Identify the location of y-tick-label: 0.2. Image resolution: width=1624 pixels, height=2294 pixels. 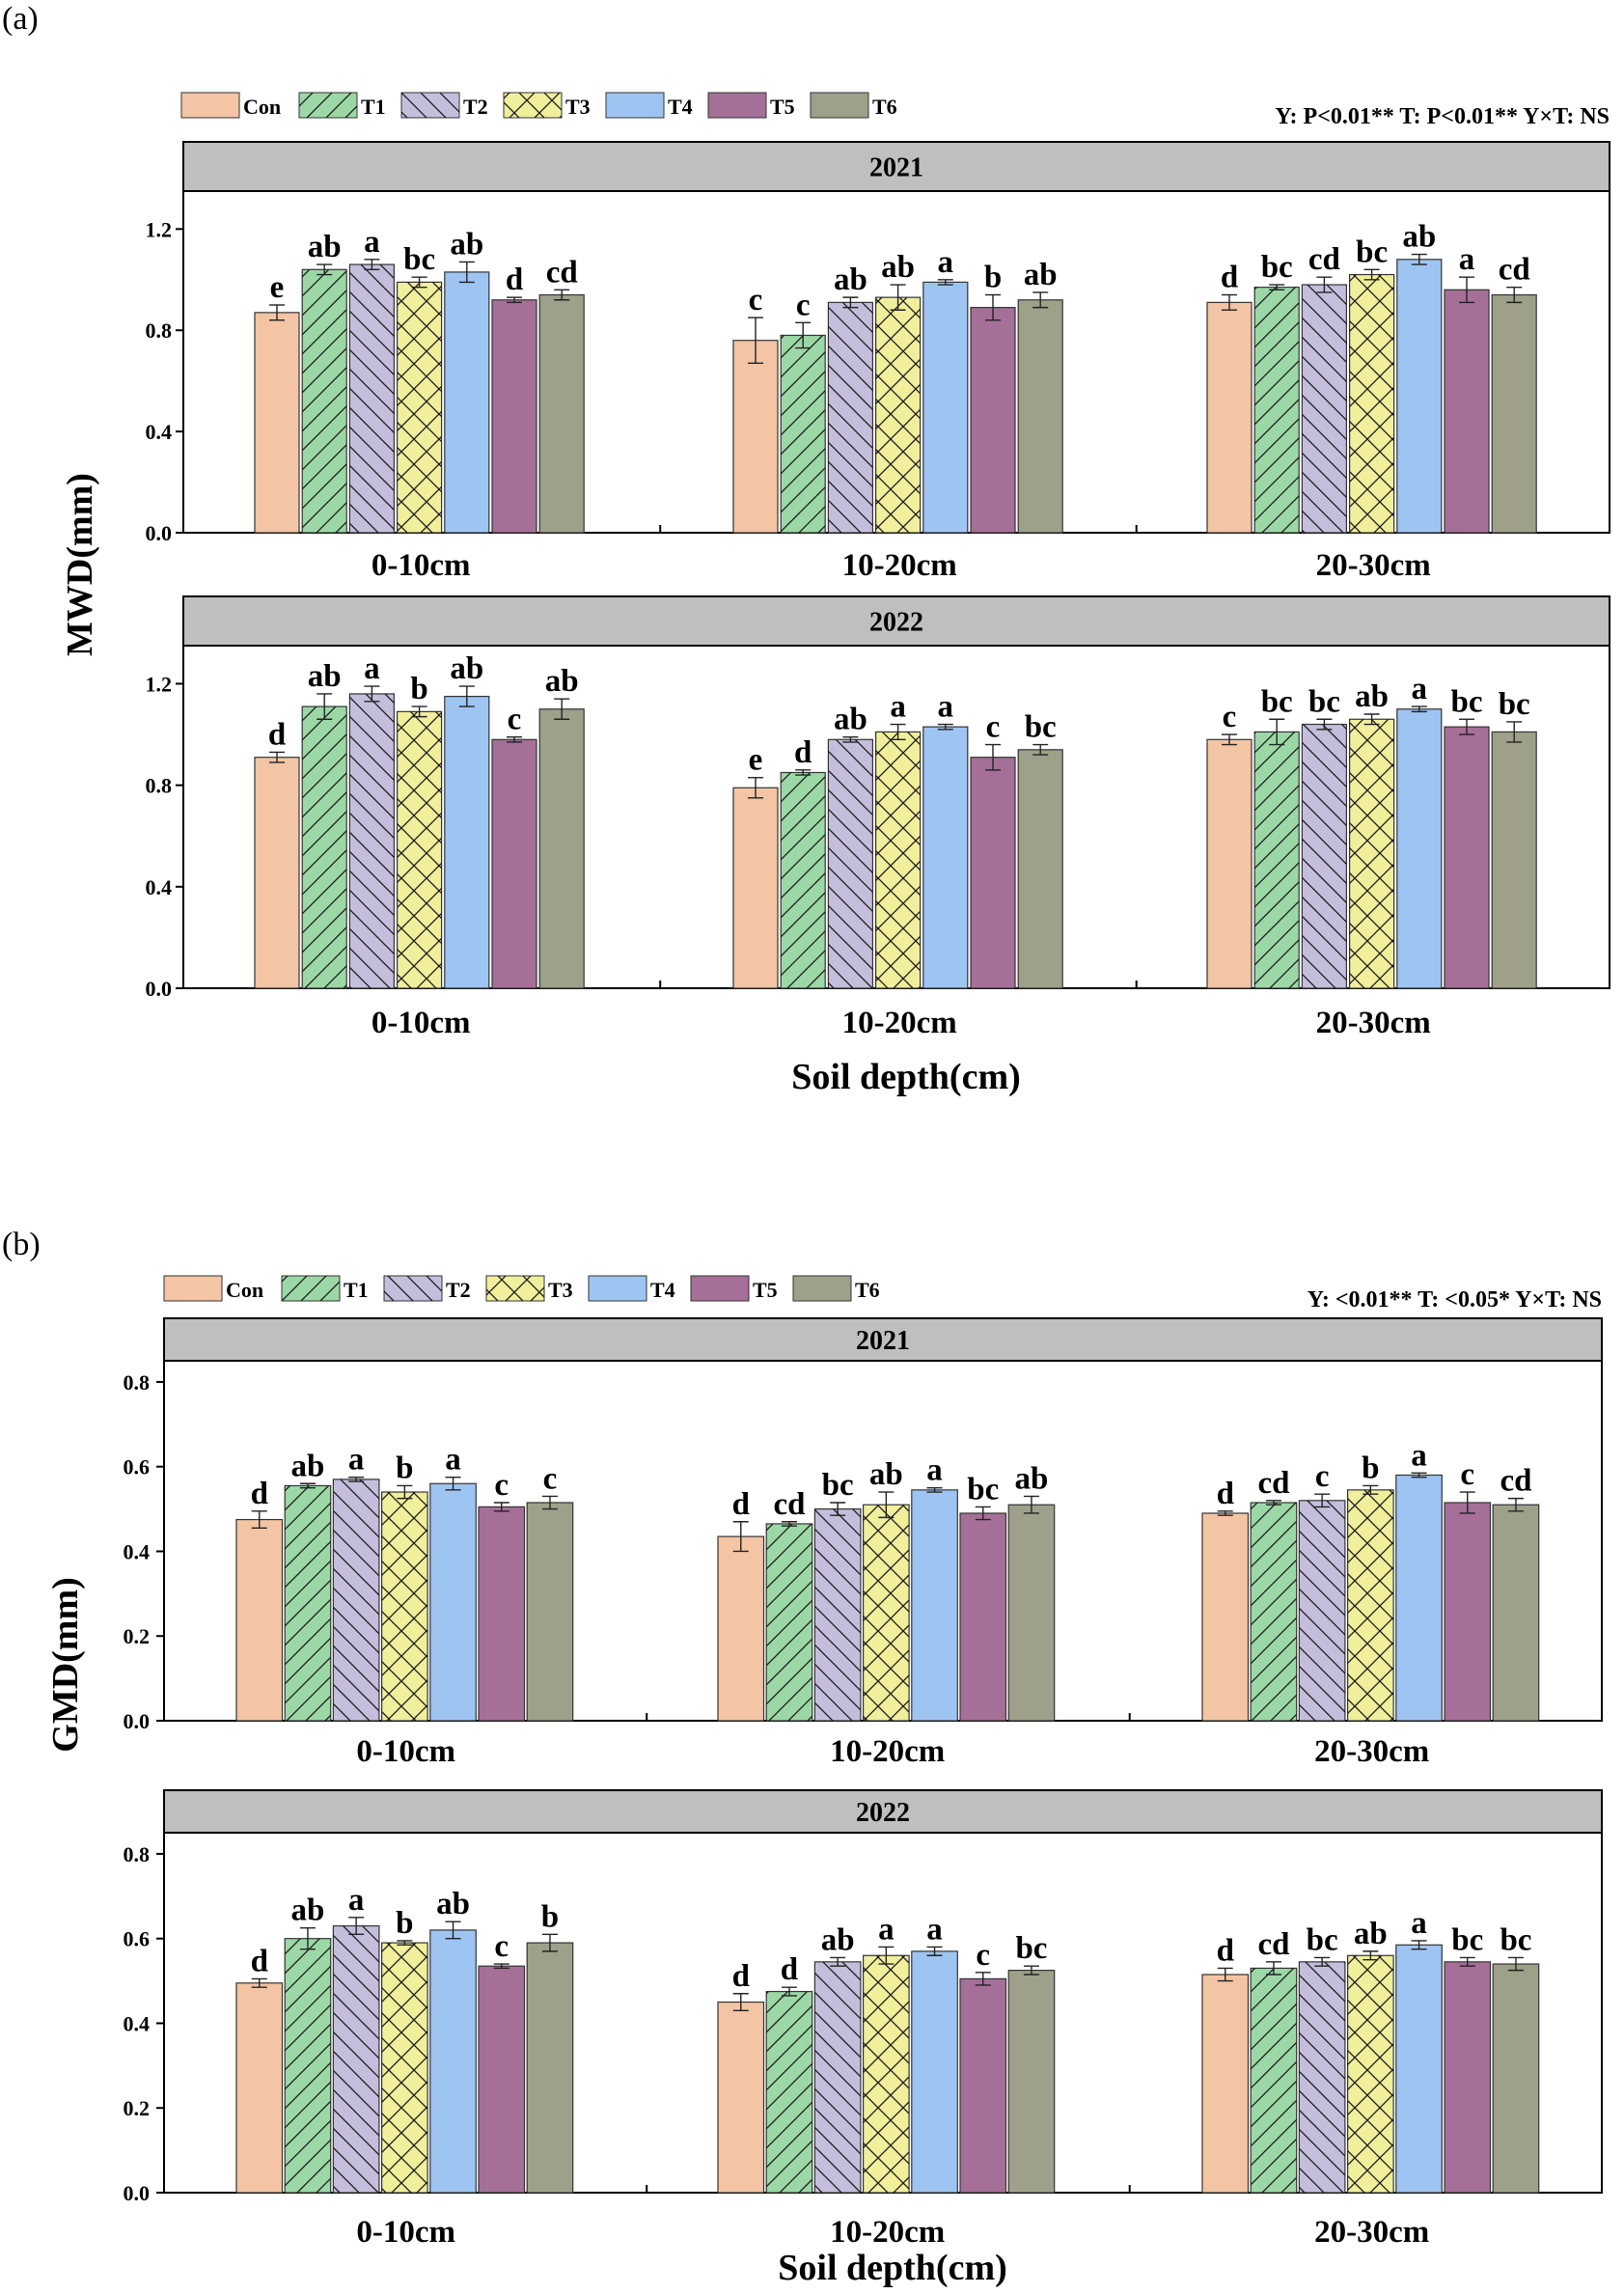
(138, 1636).